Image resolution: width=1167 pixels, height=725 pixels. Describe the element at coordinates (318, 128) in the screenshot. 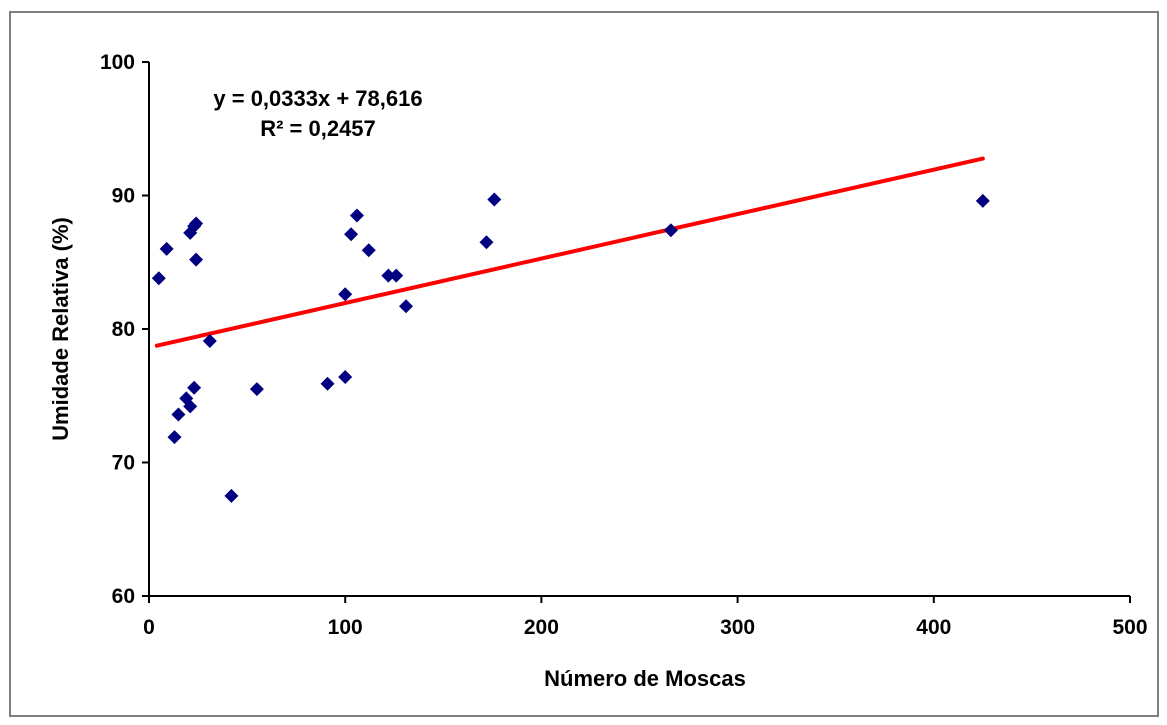

I see `r-squared-label: R² = 0,2457` at that location.